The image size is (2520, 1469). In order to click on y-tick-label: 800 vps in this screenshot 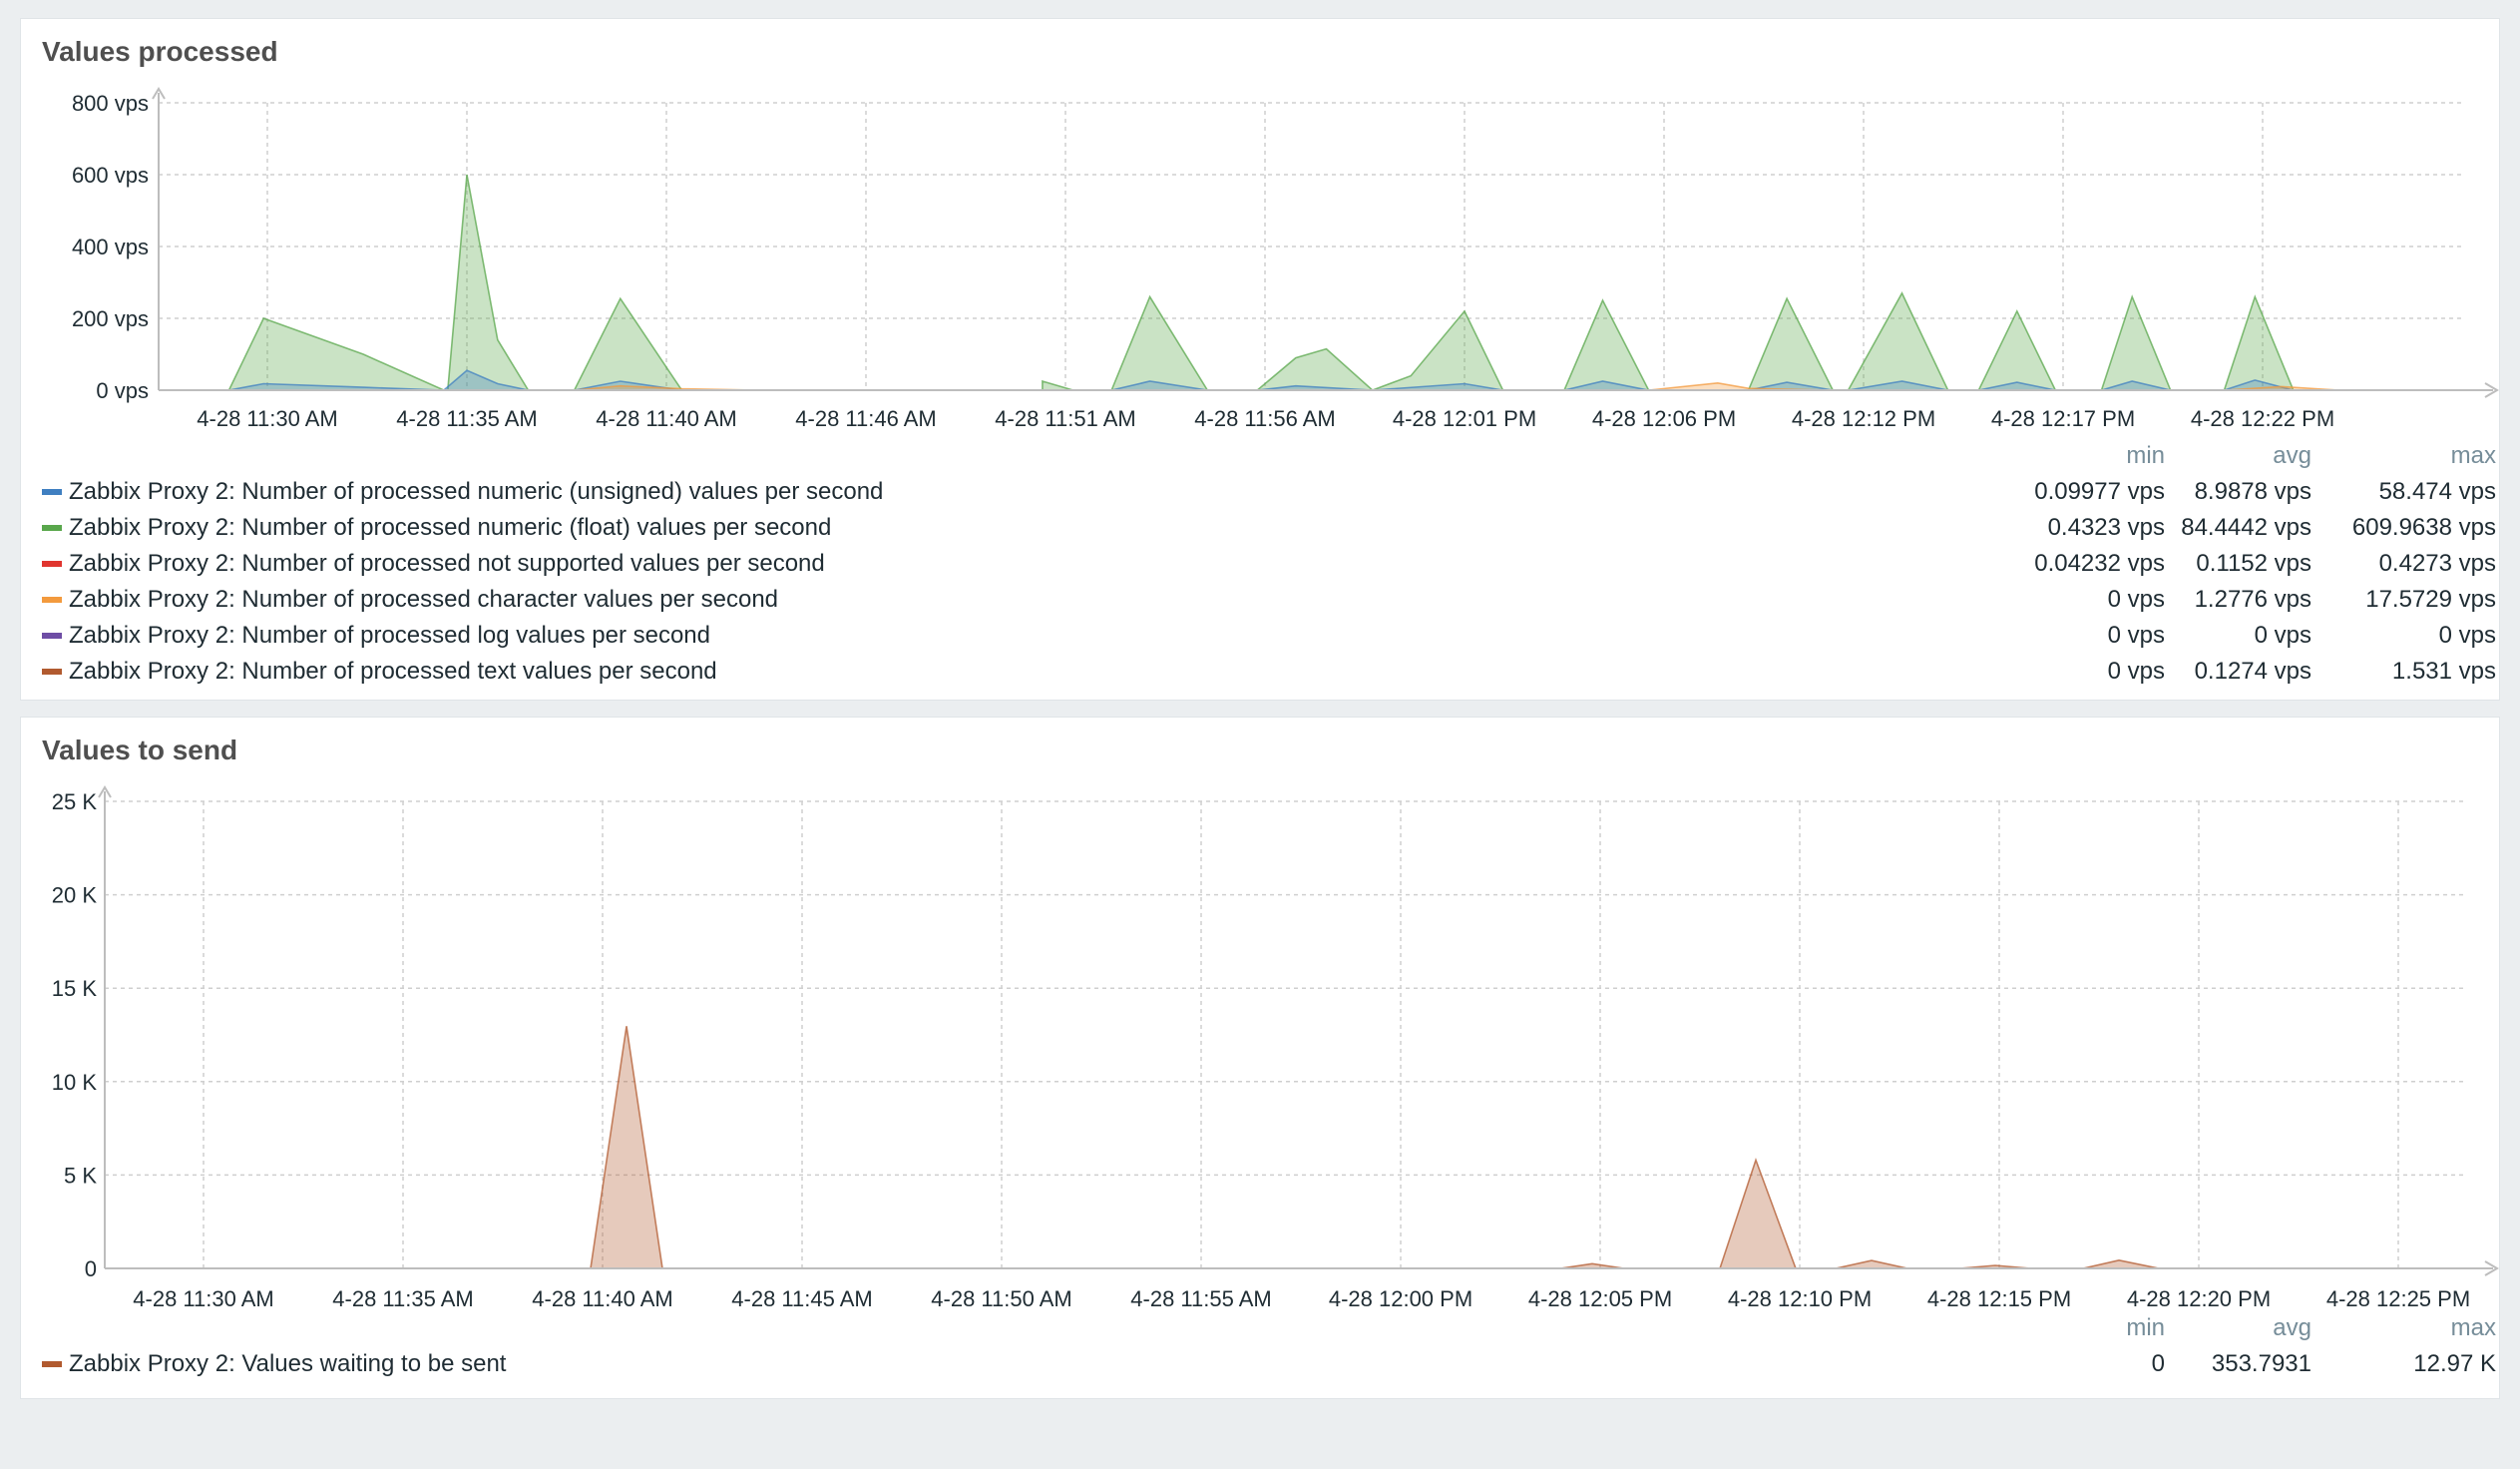, I will do `click(110, 103)`.